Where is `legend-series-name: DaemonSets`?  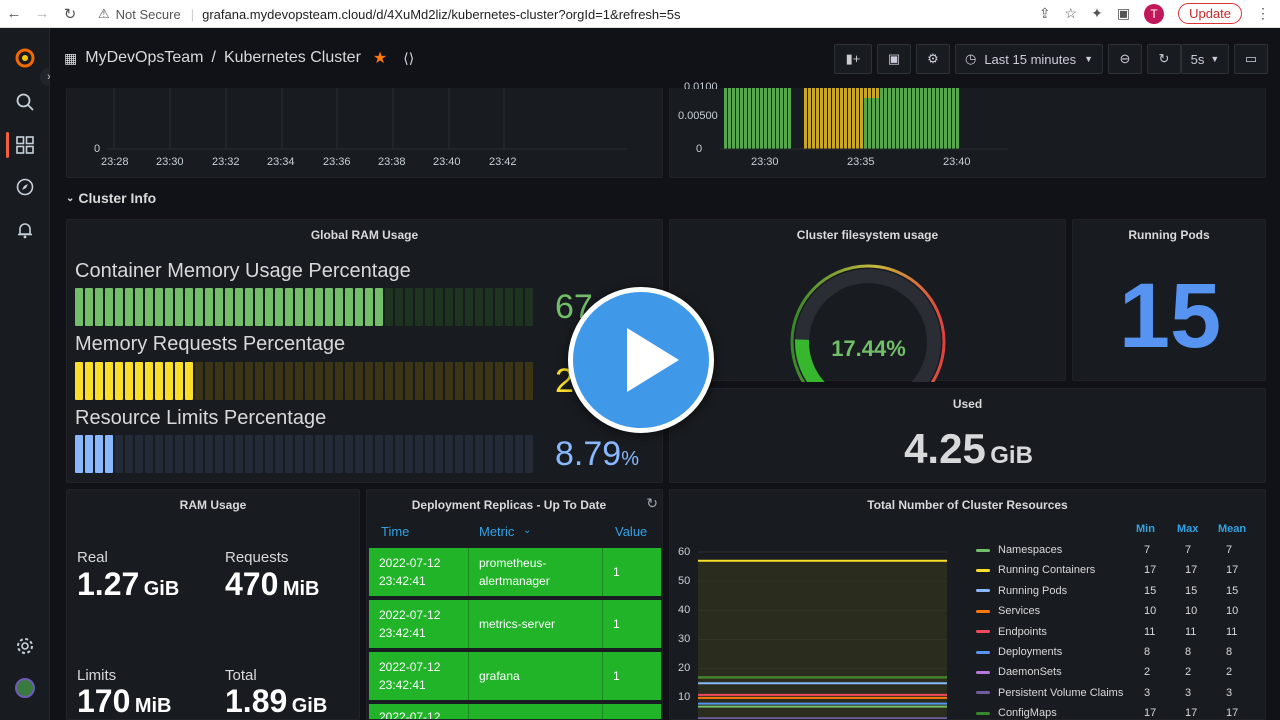
legend-series-name: DaemonSets is located at coordinates (1030, 672).